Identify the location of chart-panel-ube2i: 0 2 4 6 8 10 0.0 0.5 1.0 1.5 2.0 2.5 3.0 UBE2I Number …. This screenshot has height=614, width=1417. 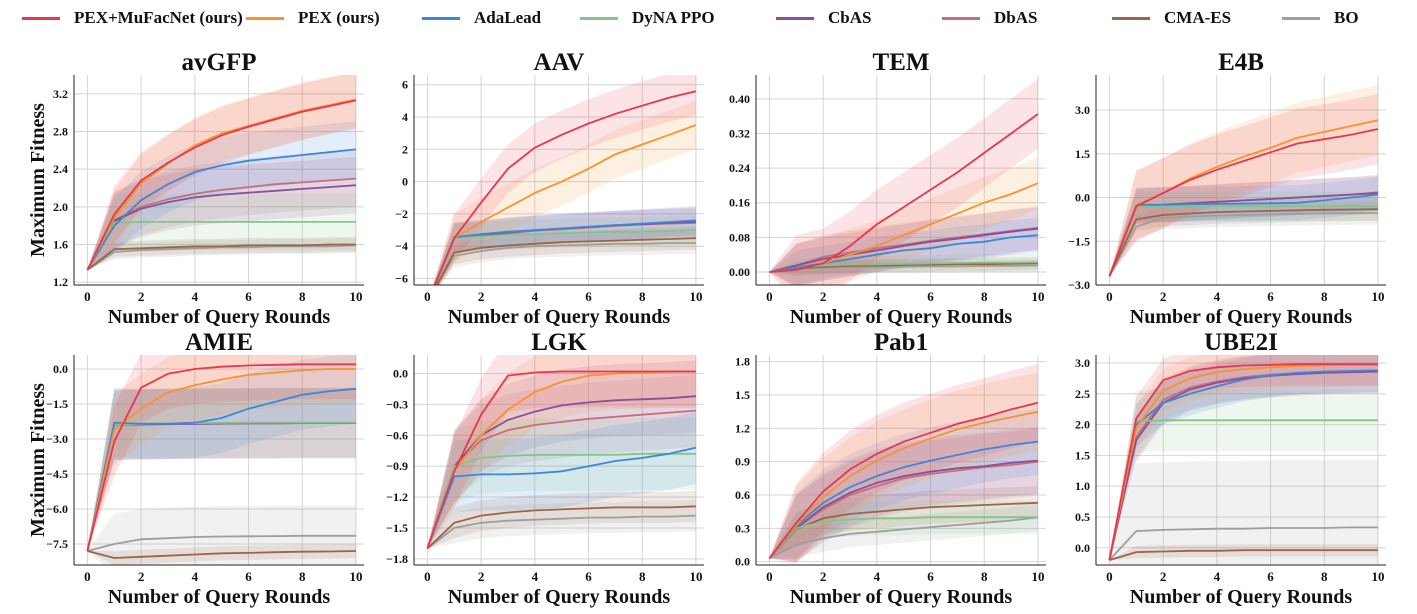
(1230, 468).